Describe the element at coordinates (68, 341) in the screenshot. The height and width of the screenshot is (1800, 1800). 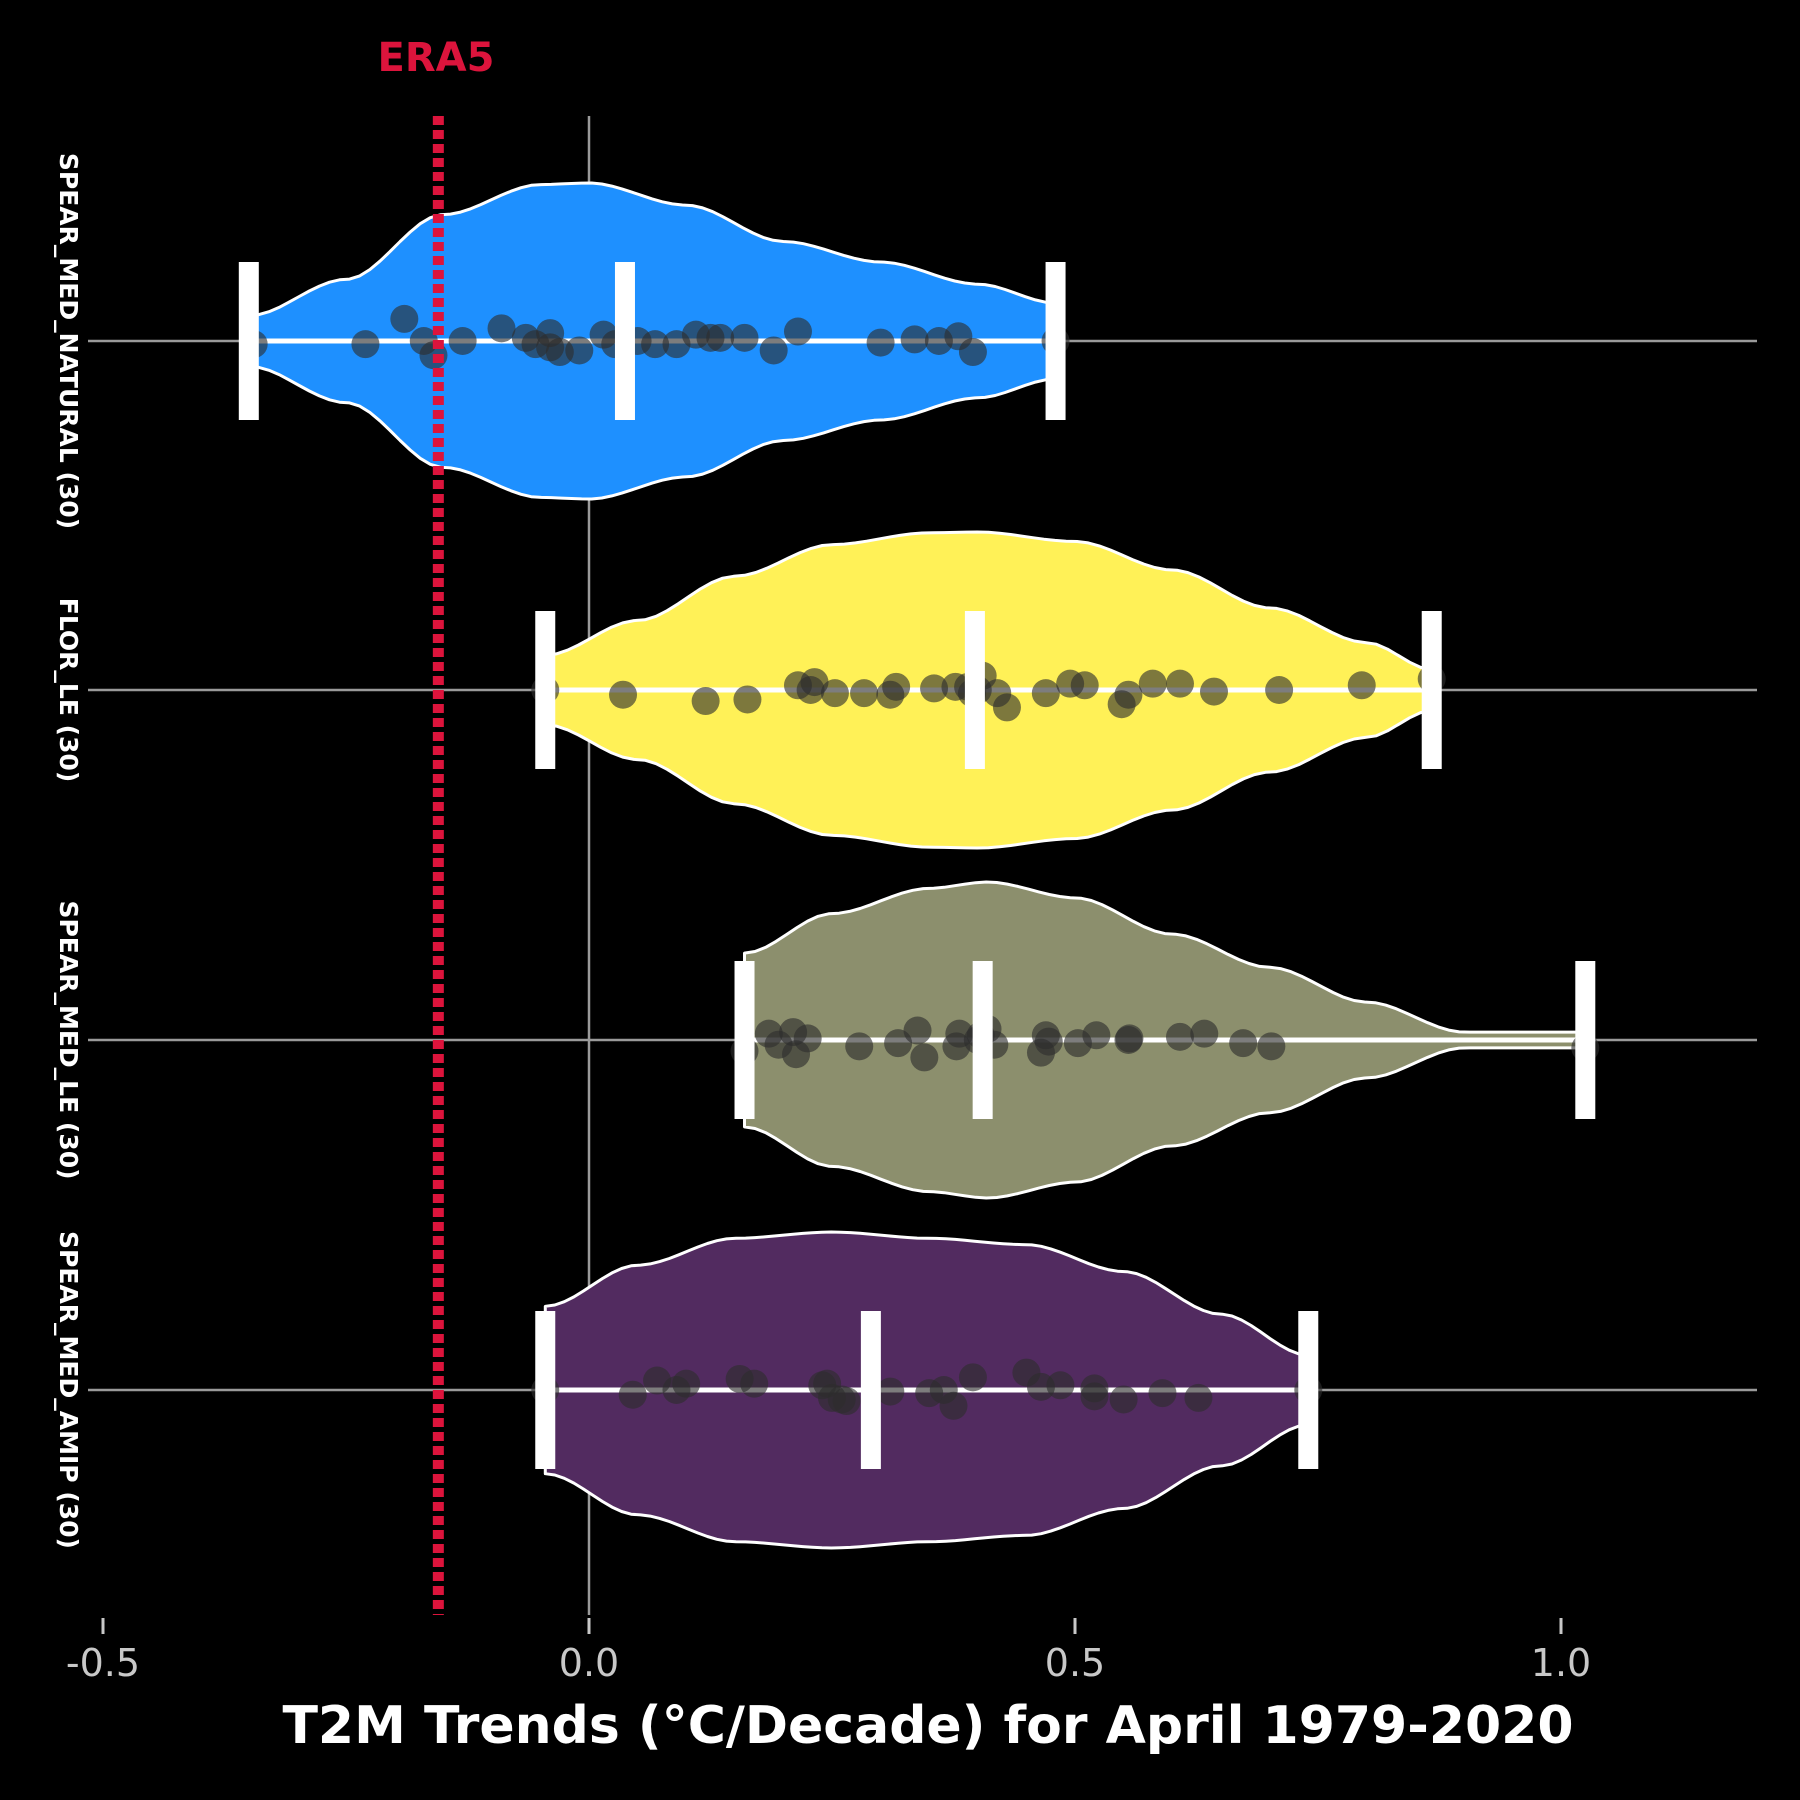
I see `category-label-spear-med-natural-30: SPEAR_MED_NATURAL (30)` at that location.